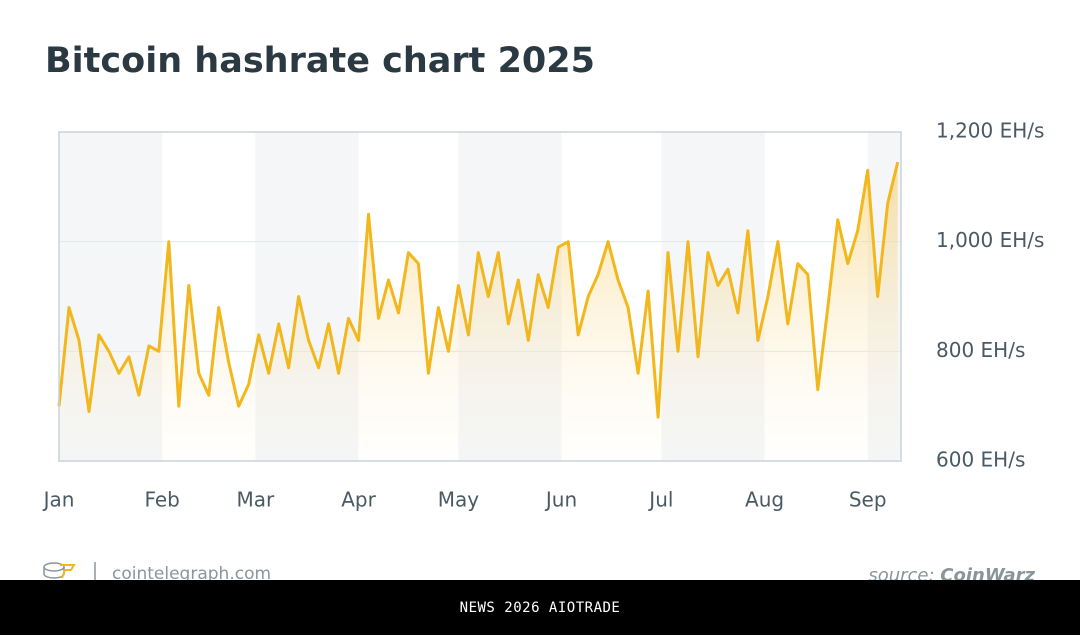 This screenshot has width=1080, height=635. I want to click on x-tick-label: Jun, so click(560, 500).